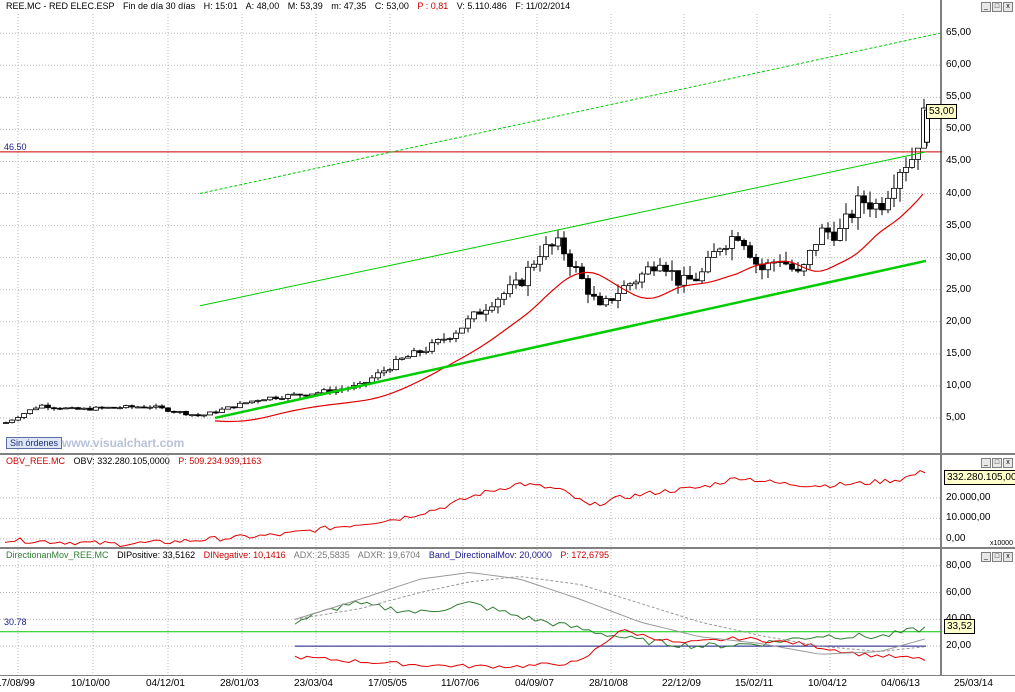 The width and height of the screenshot is (1015, 692). Describe the element at coordinates (239, 683) in the screenshot. I see `x-tick-label: 28/01/03` at that location.